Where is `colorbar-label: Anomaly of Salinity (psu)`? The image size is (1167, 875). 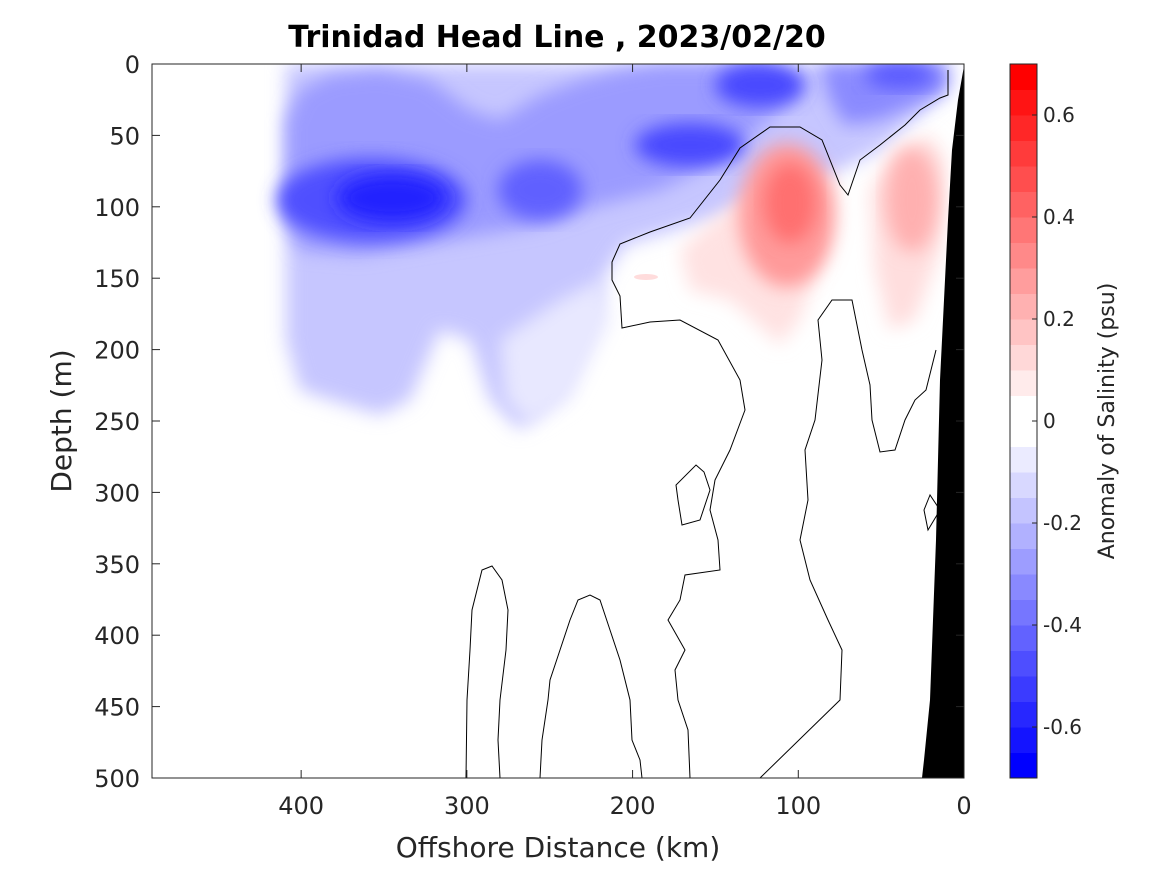 colorbar-label: Anomaly of Salinity (psu) is located at coordinates (1107, 421).